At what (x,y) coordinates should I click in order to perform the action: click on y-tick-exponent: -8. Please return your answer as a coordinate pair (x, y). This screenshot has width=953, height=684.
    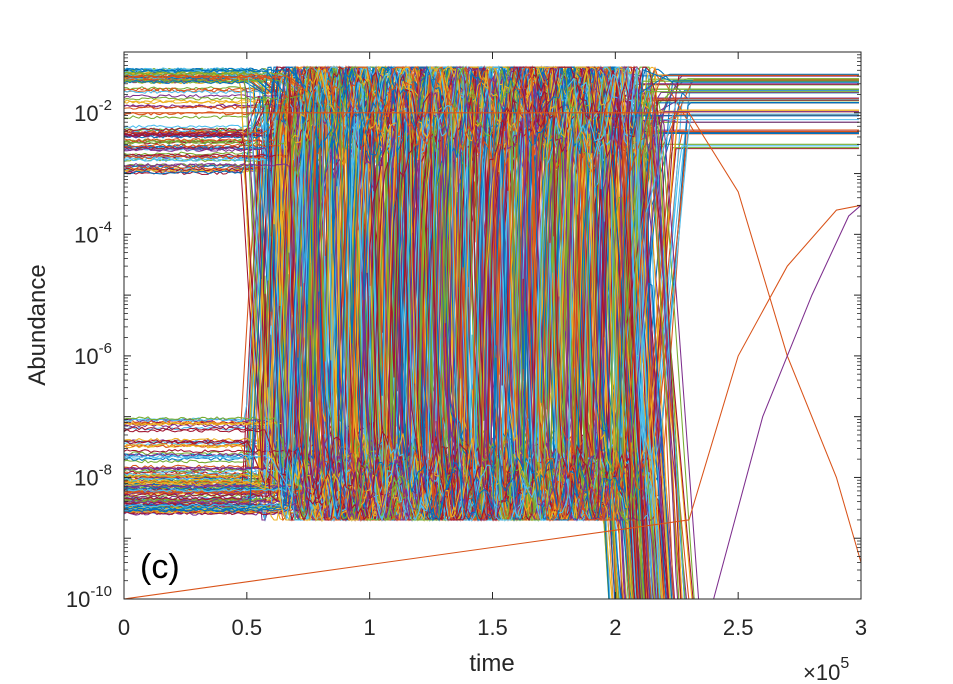
    Looking at the image, I should click on (105, 469).